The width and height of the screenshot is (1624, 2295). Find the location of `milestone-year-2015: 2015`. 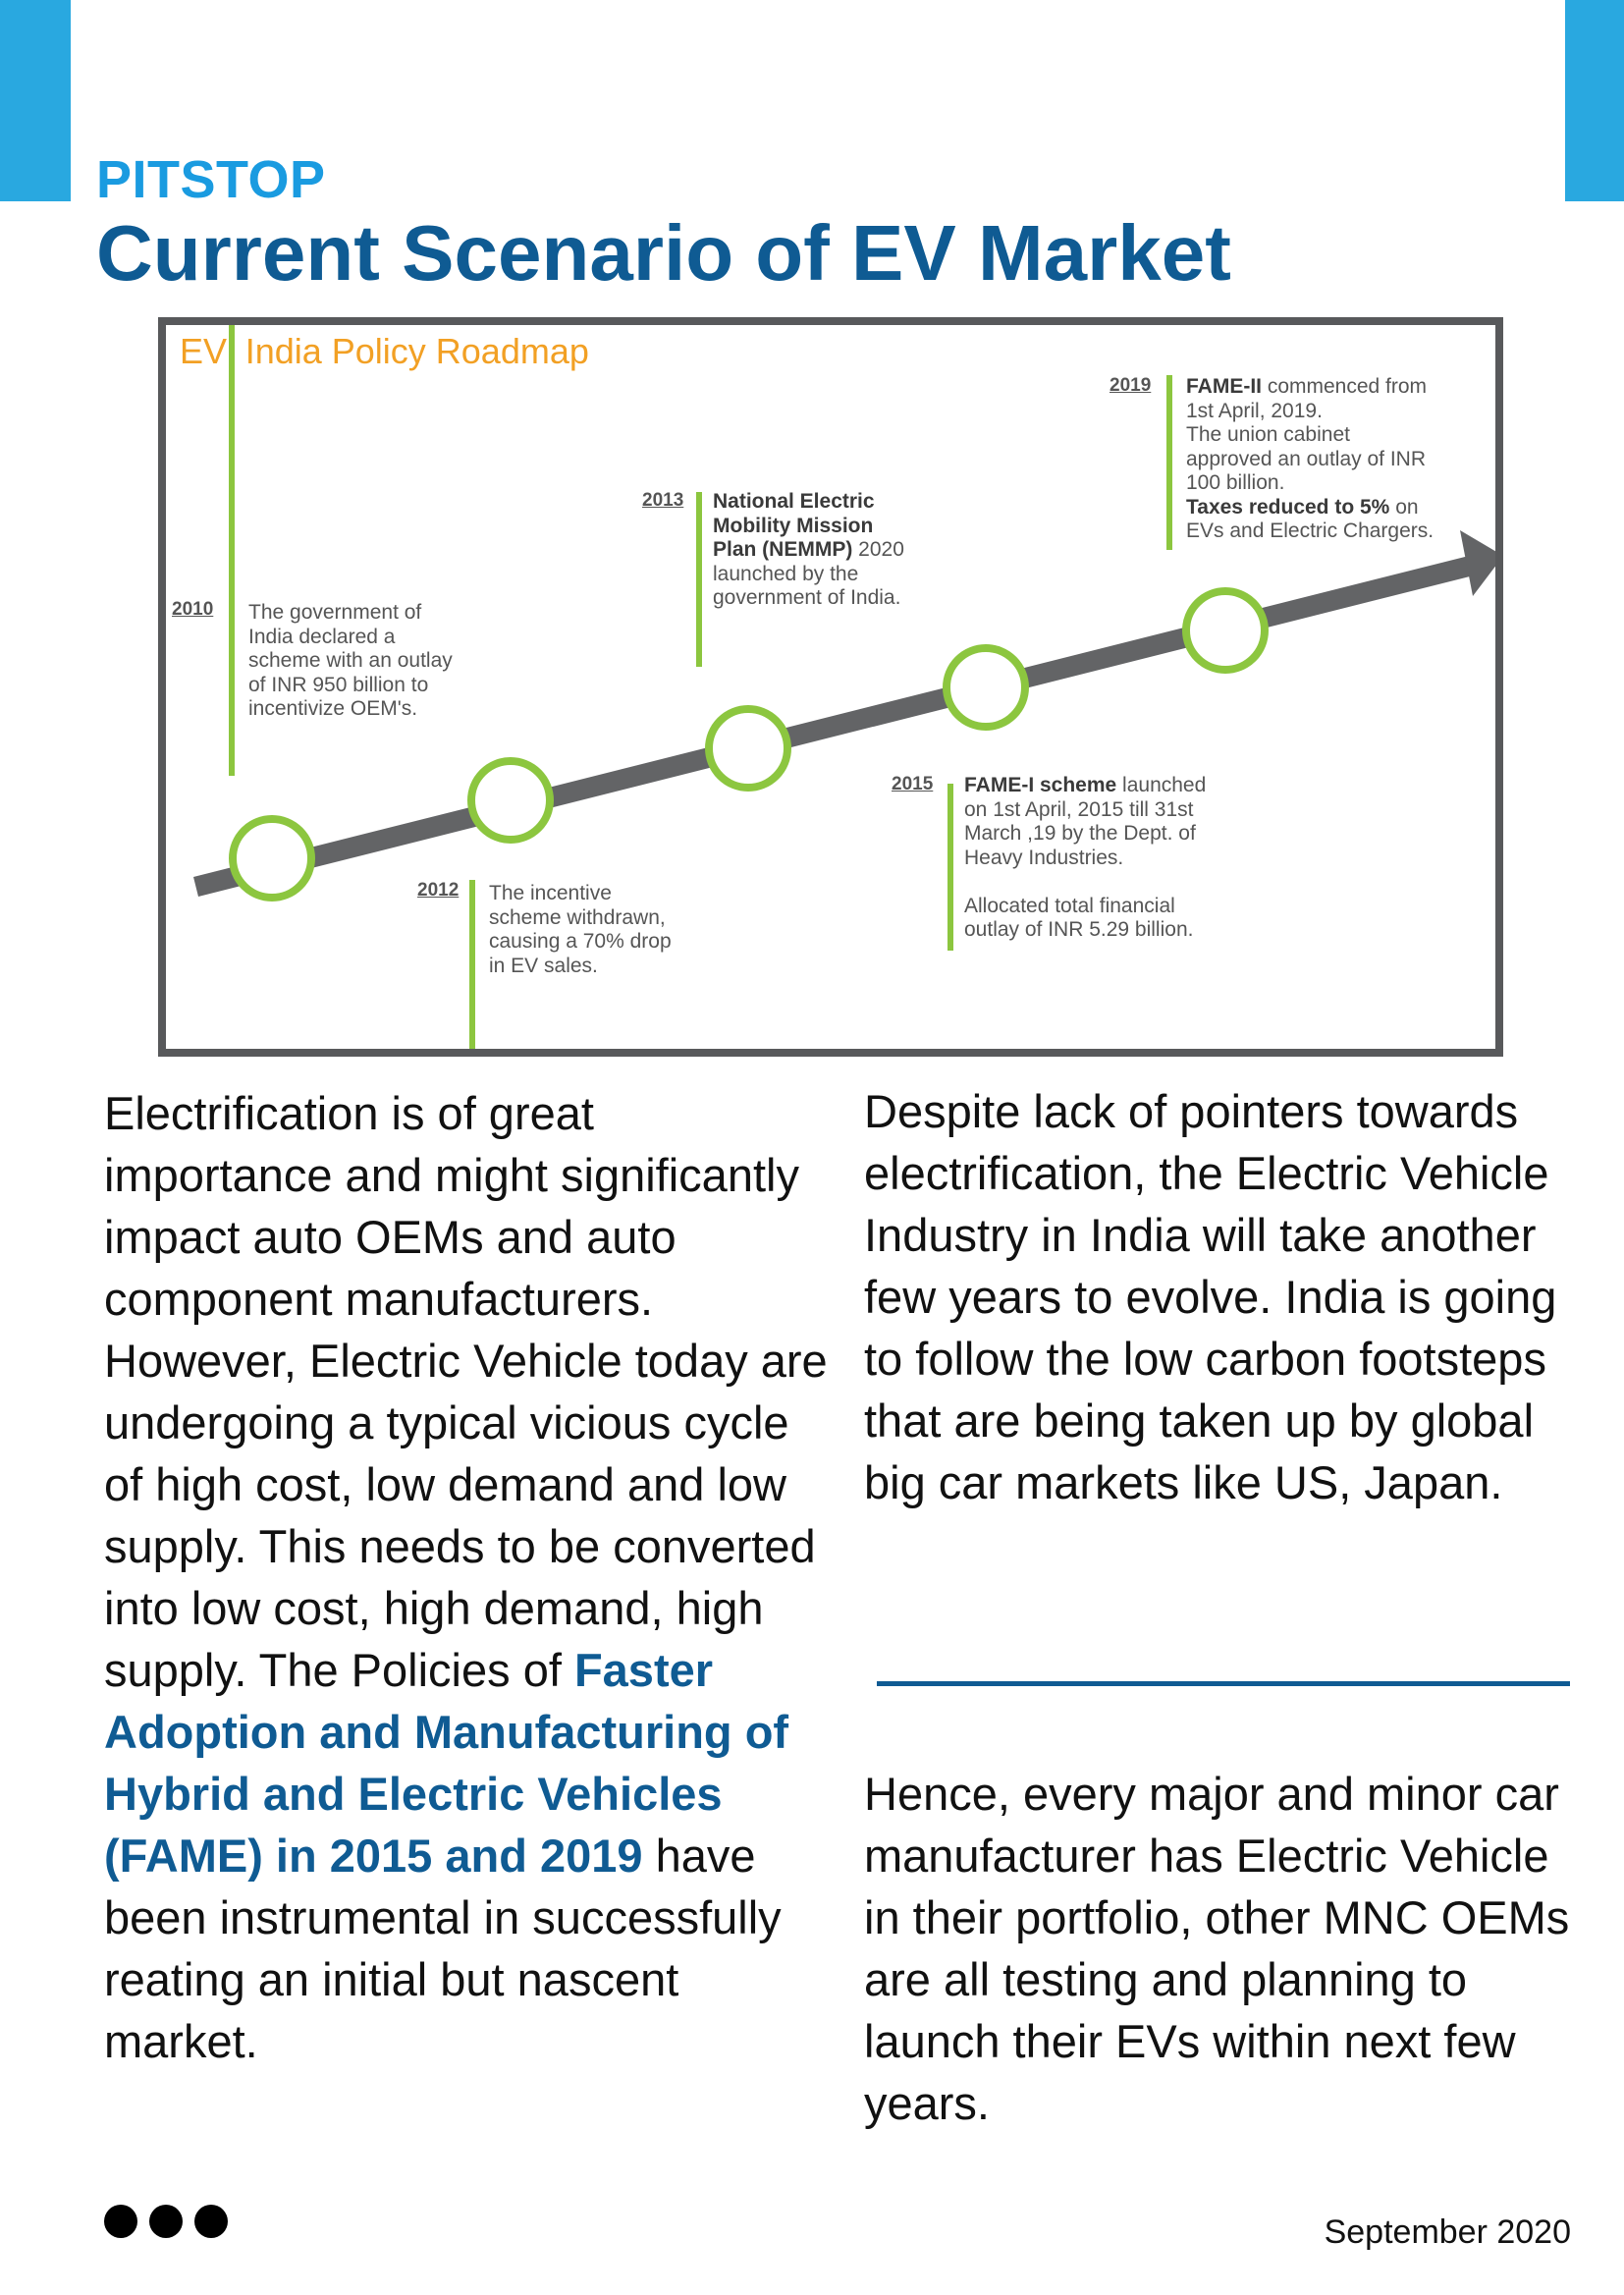

milestone-year-2015: 2015 is located at coordinates (913, 784).